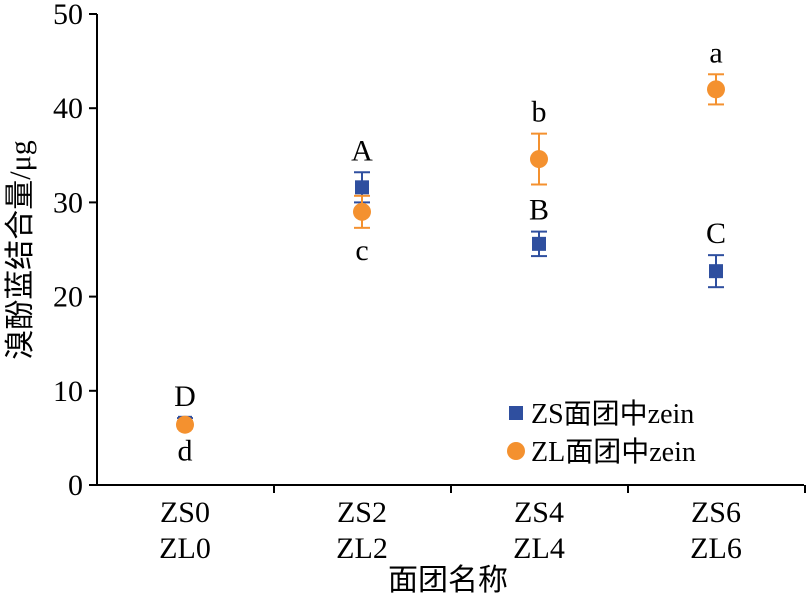 This screenshot has width=808, height=597. Describe the element at coordinates (448, 580) in the screenshot. I see `x-axis-label: 面团名称` at that location.